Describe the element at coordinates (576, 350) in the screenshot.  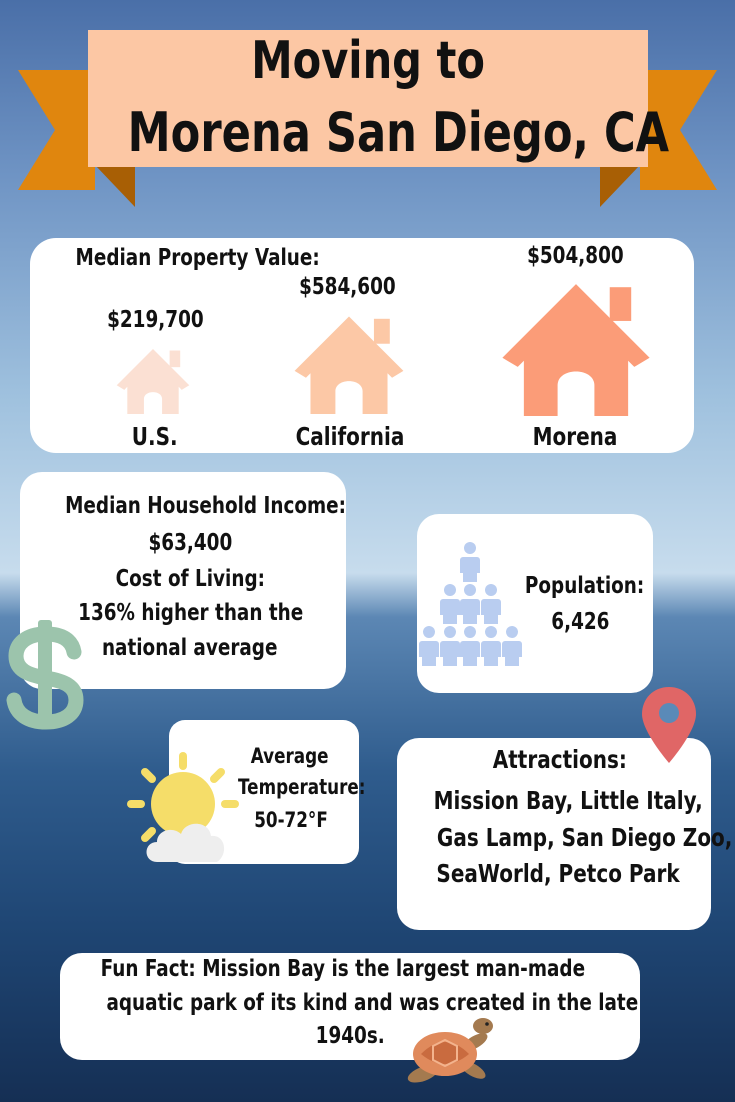
I see `house-icon-morena` at that location.